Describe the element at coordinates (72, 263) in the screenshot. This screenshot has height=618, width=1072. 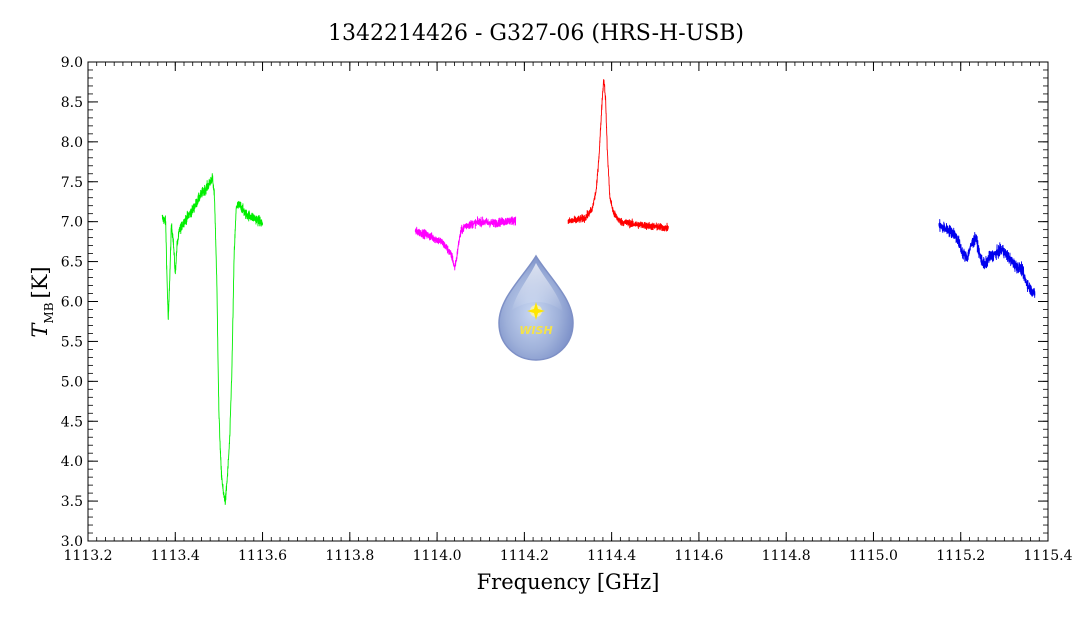
I see `y-tick-label: 6.5` at that location.